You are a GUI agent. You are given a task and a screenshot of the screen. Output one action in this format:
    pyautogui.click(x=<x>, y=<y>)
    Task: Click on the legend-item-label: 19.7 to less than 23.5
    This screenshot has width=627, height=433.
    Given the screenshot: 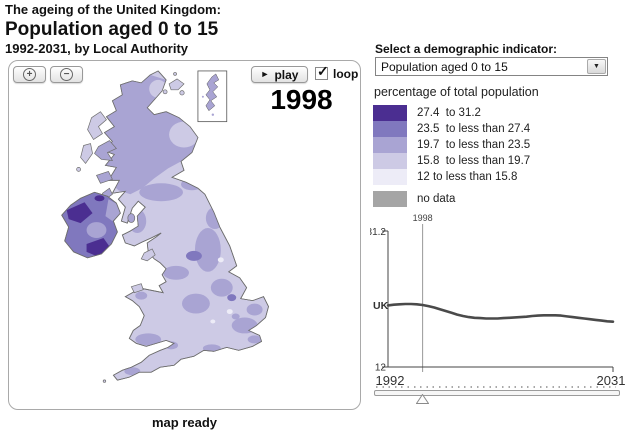 What is the action you would take?
    pyautogui.click(x=474, y=145)
    